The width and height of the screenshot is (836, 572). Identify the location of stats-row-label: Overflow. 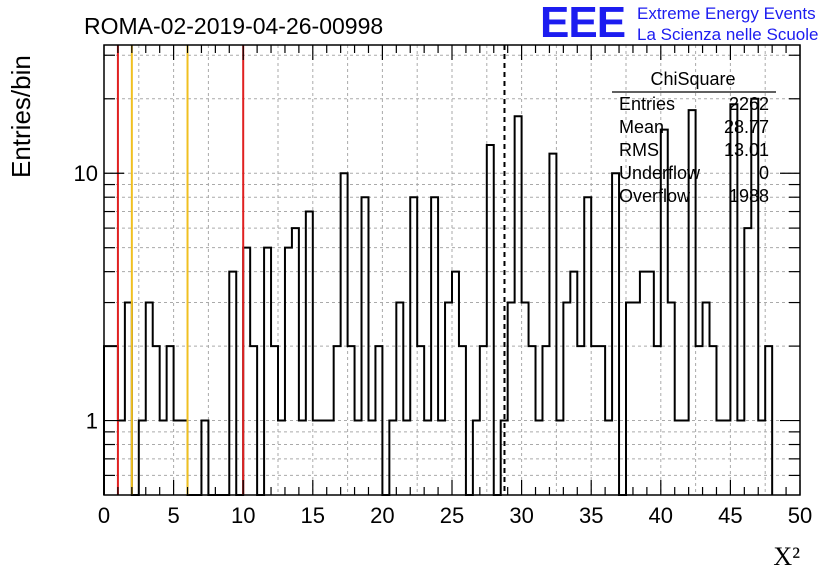
(655, 196).